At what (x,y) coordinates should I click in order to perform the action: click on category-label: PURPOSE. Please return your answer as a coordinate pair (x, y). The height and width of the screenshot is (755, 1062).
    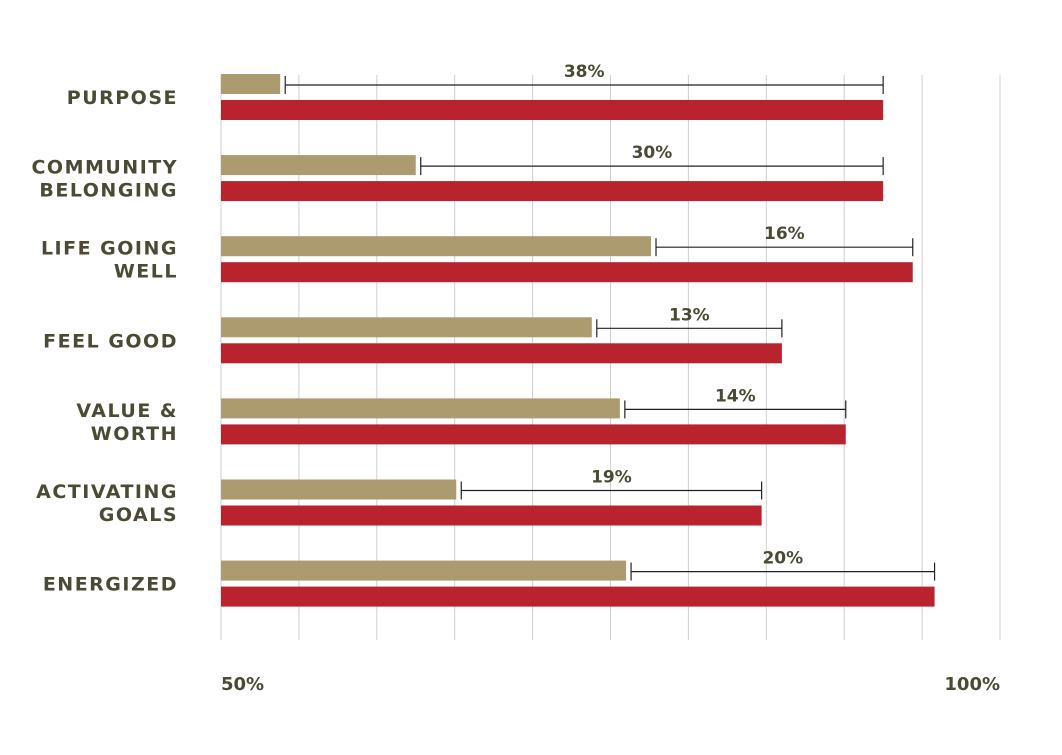
    Looking at the image, I should click on (122, 98).